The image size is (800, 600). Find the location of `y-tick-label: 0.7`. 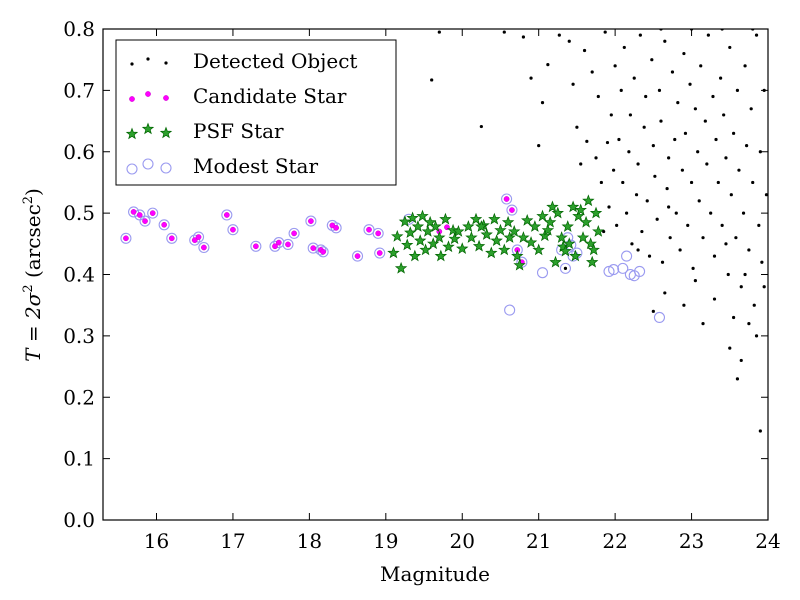

y-tick-label: 0.7 is located at coordinates (79, 90).